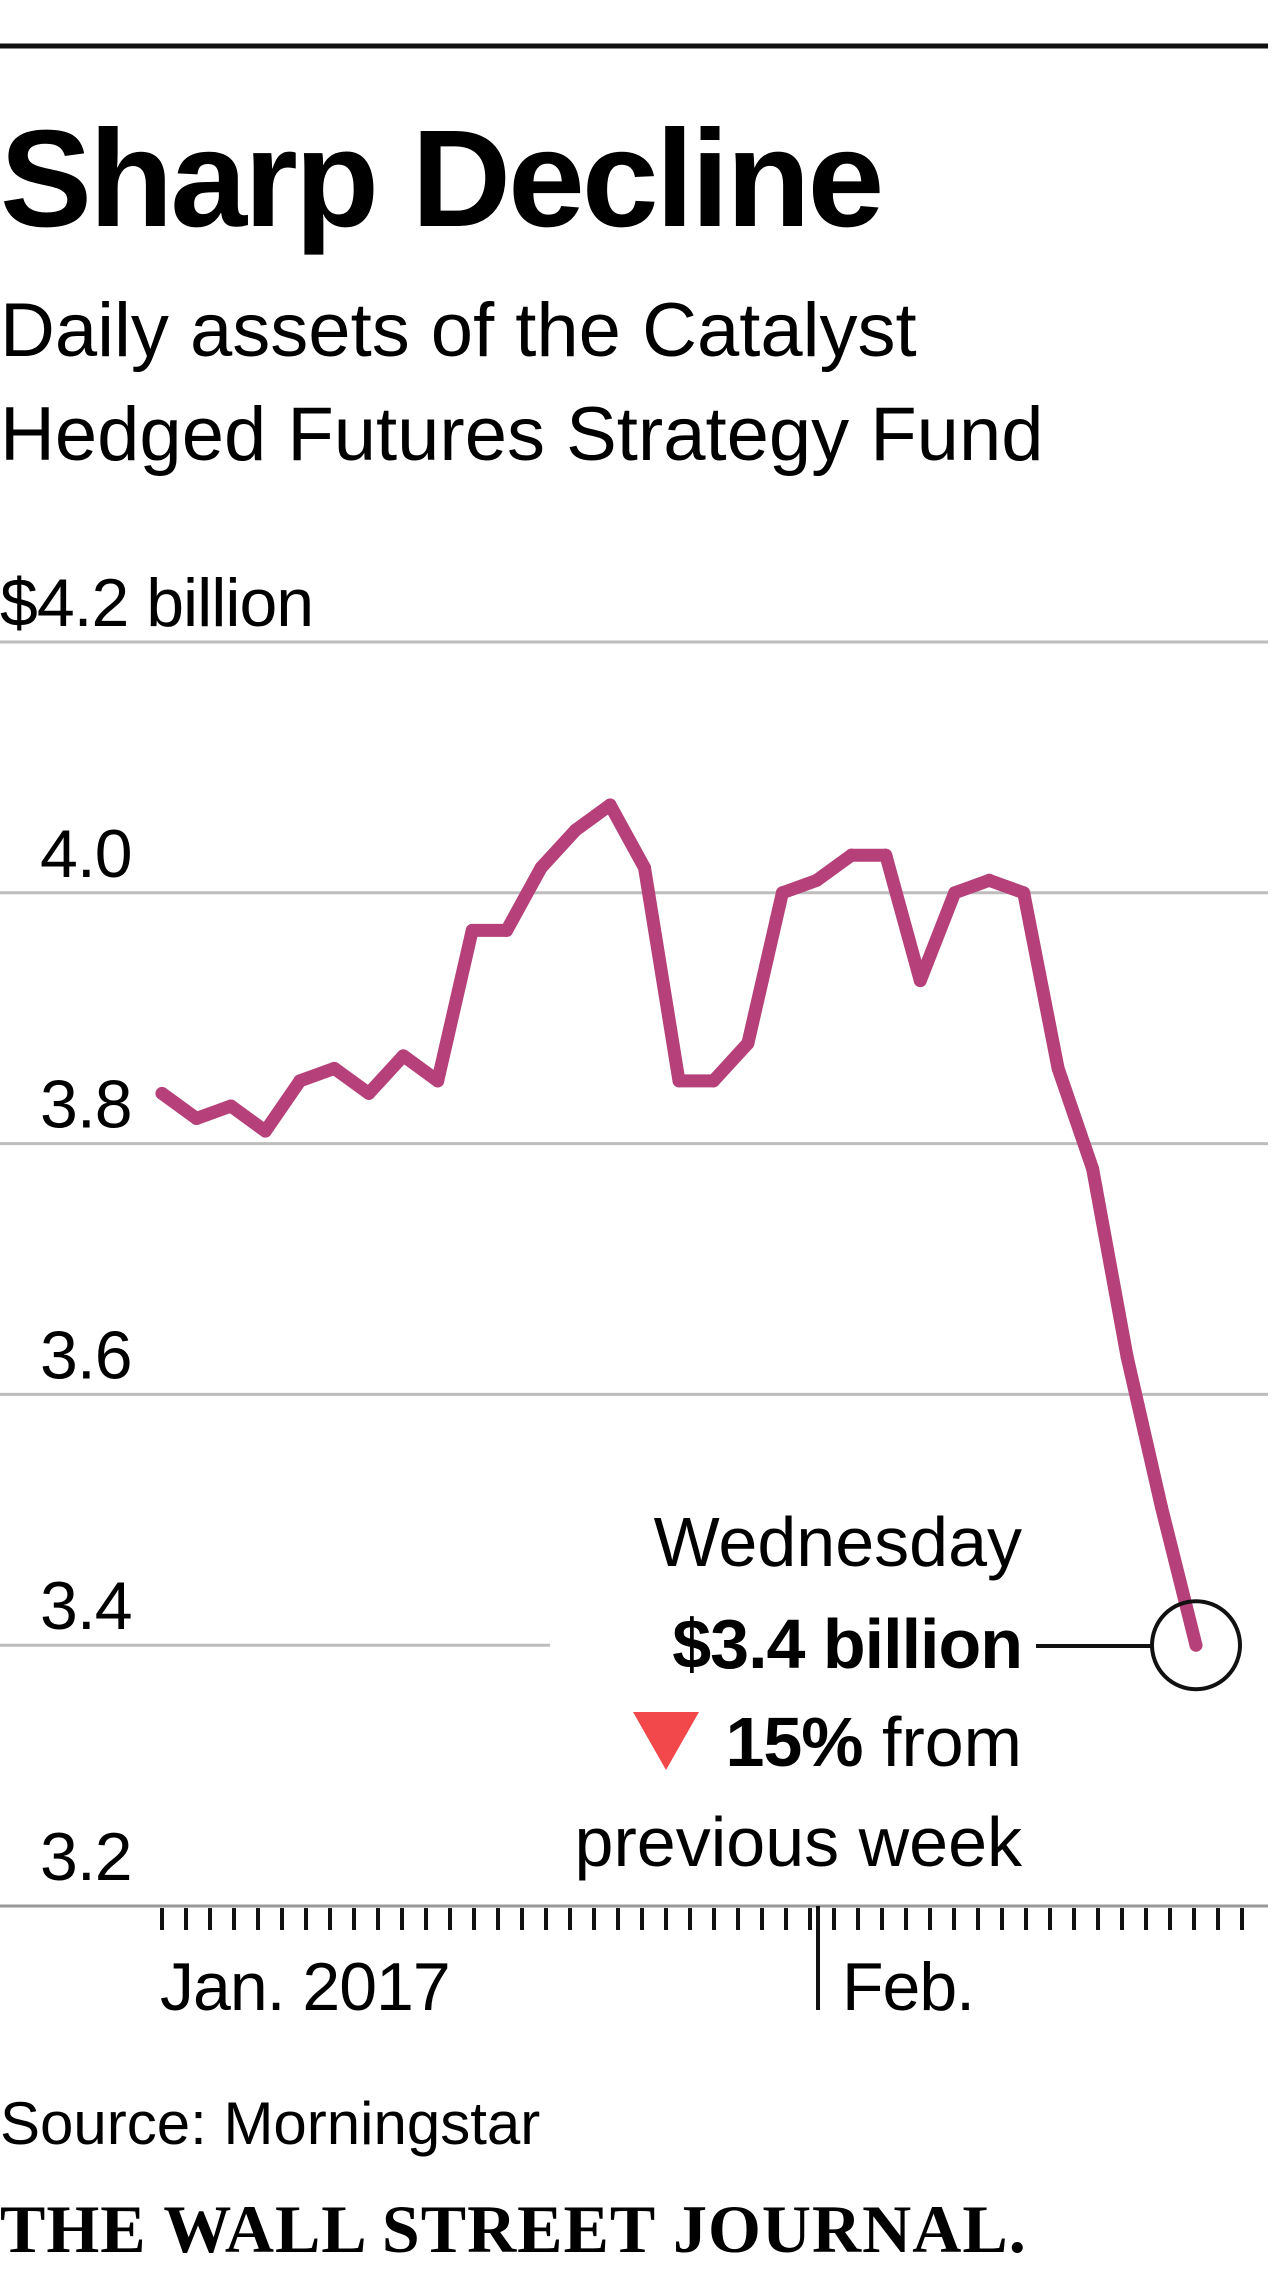 The image size is (1280, 2270). I want to click on chart-subtitle-line-1: Daily assets of the Catalyst, so click(458, 330).